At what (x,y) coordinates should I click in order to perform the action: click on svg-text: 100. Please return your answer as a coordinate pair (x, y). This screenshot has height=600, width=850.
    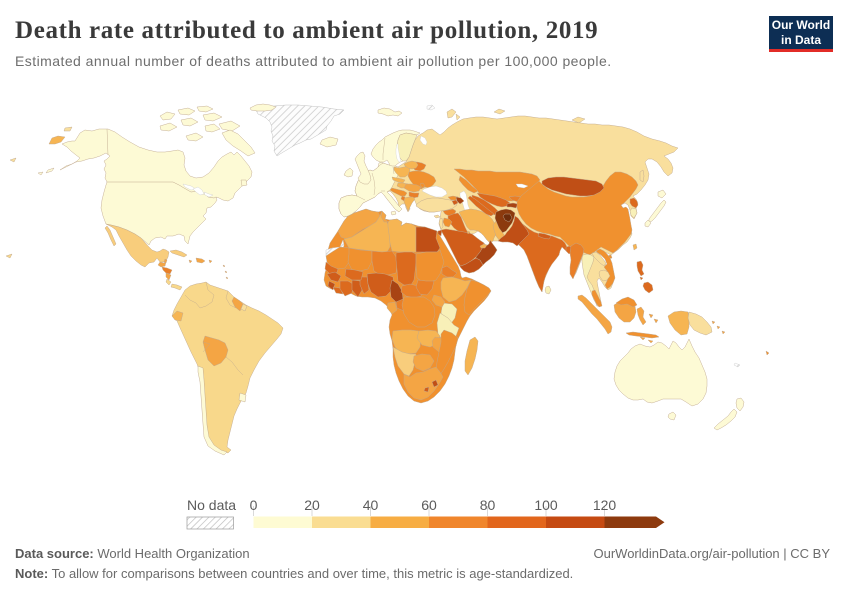
    Looking at the image, I should click on (546, 505).